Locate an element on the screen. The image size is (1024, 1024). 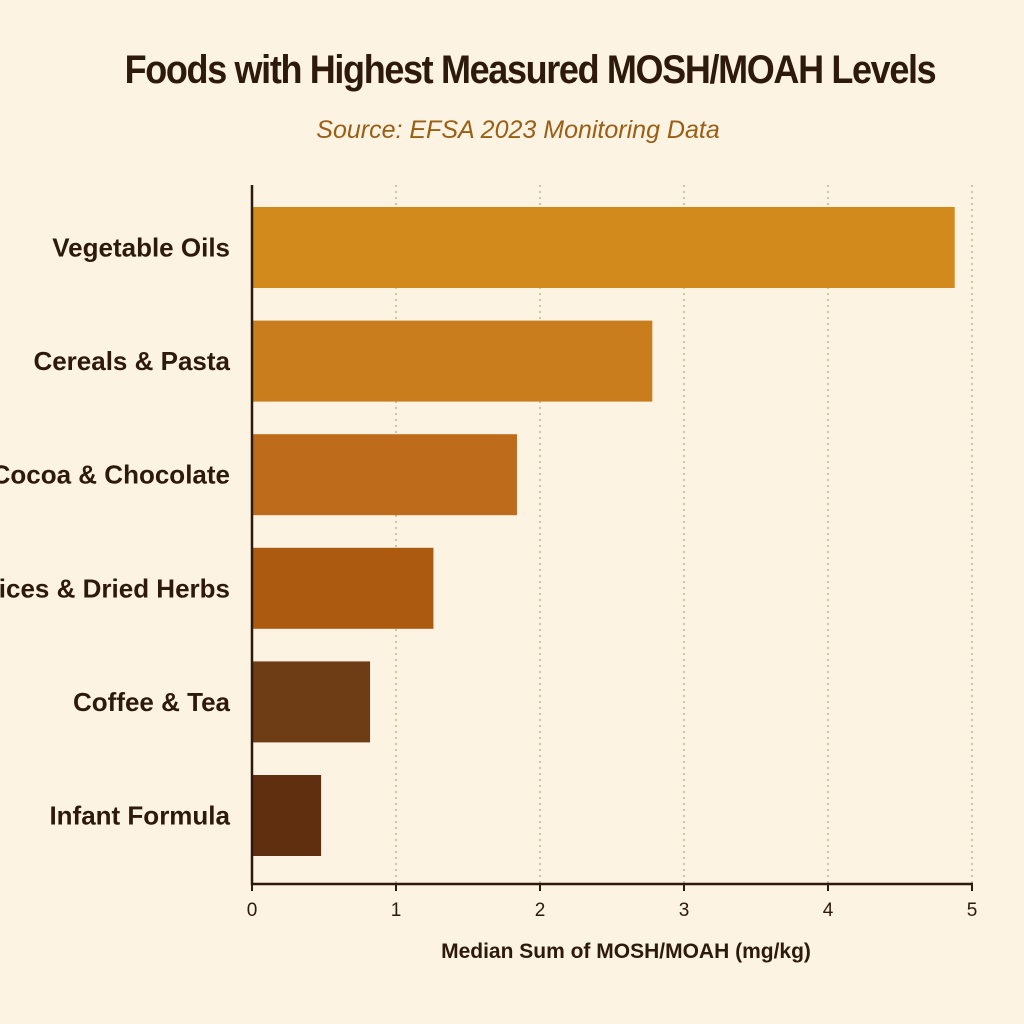
x-tick-label: 2 is located at coordinates (540, 910).